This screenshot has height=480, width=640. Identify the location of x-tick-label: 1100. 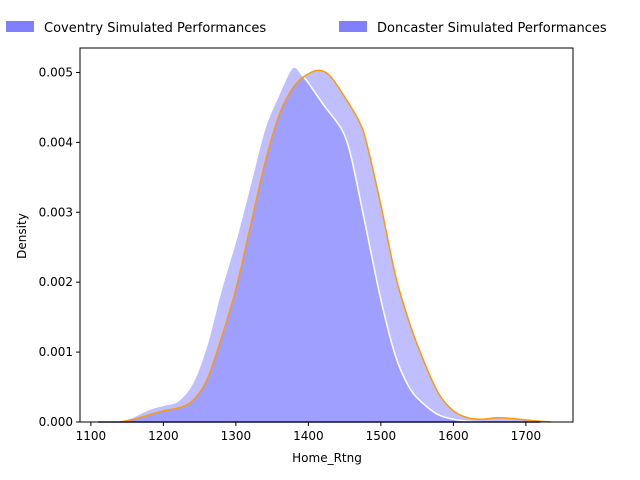
(91, 436).